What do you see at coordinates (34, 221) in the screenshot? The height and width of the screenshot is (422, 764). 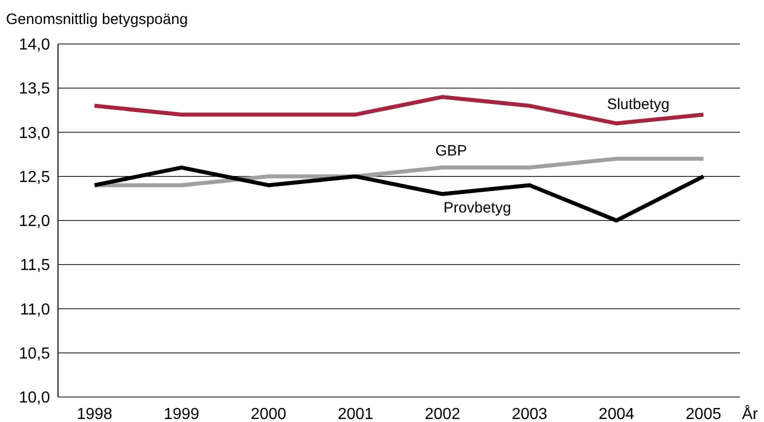 I see `y-tick-label: 12,0` at bounding box center [34, 221].